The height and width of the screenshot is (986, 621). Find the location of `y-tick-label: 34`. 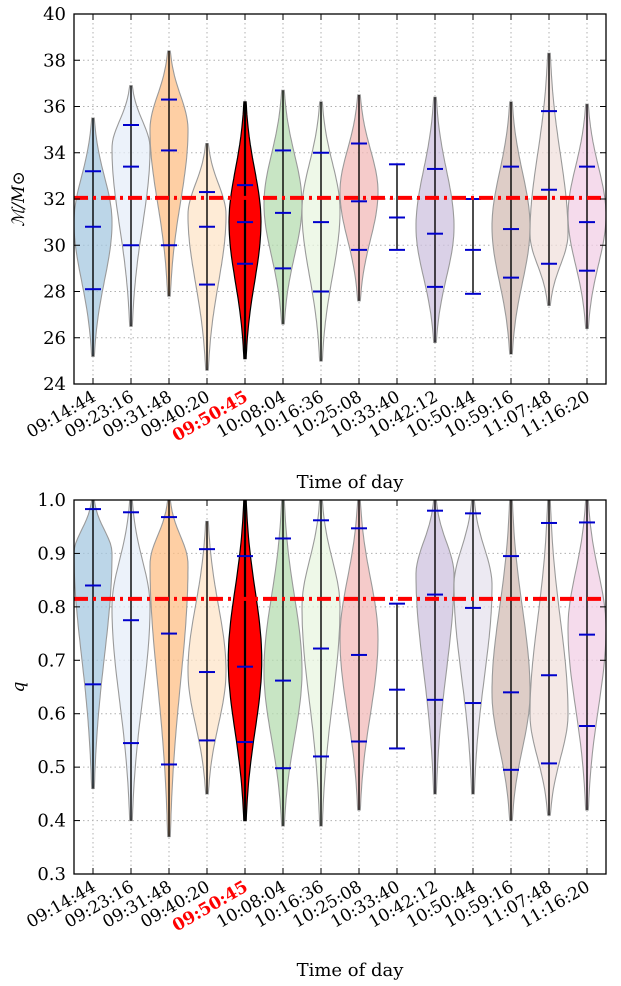

y-tick-label: 34 is located at coordinates (54, 153).